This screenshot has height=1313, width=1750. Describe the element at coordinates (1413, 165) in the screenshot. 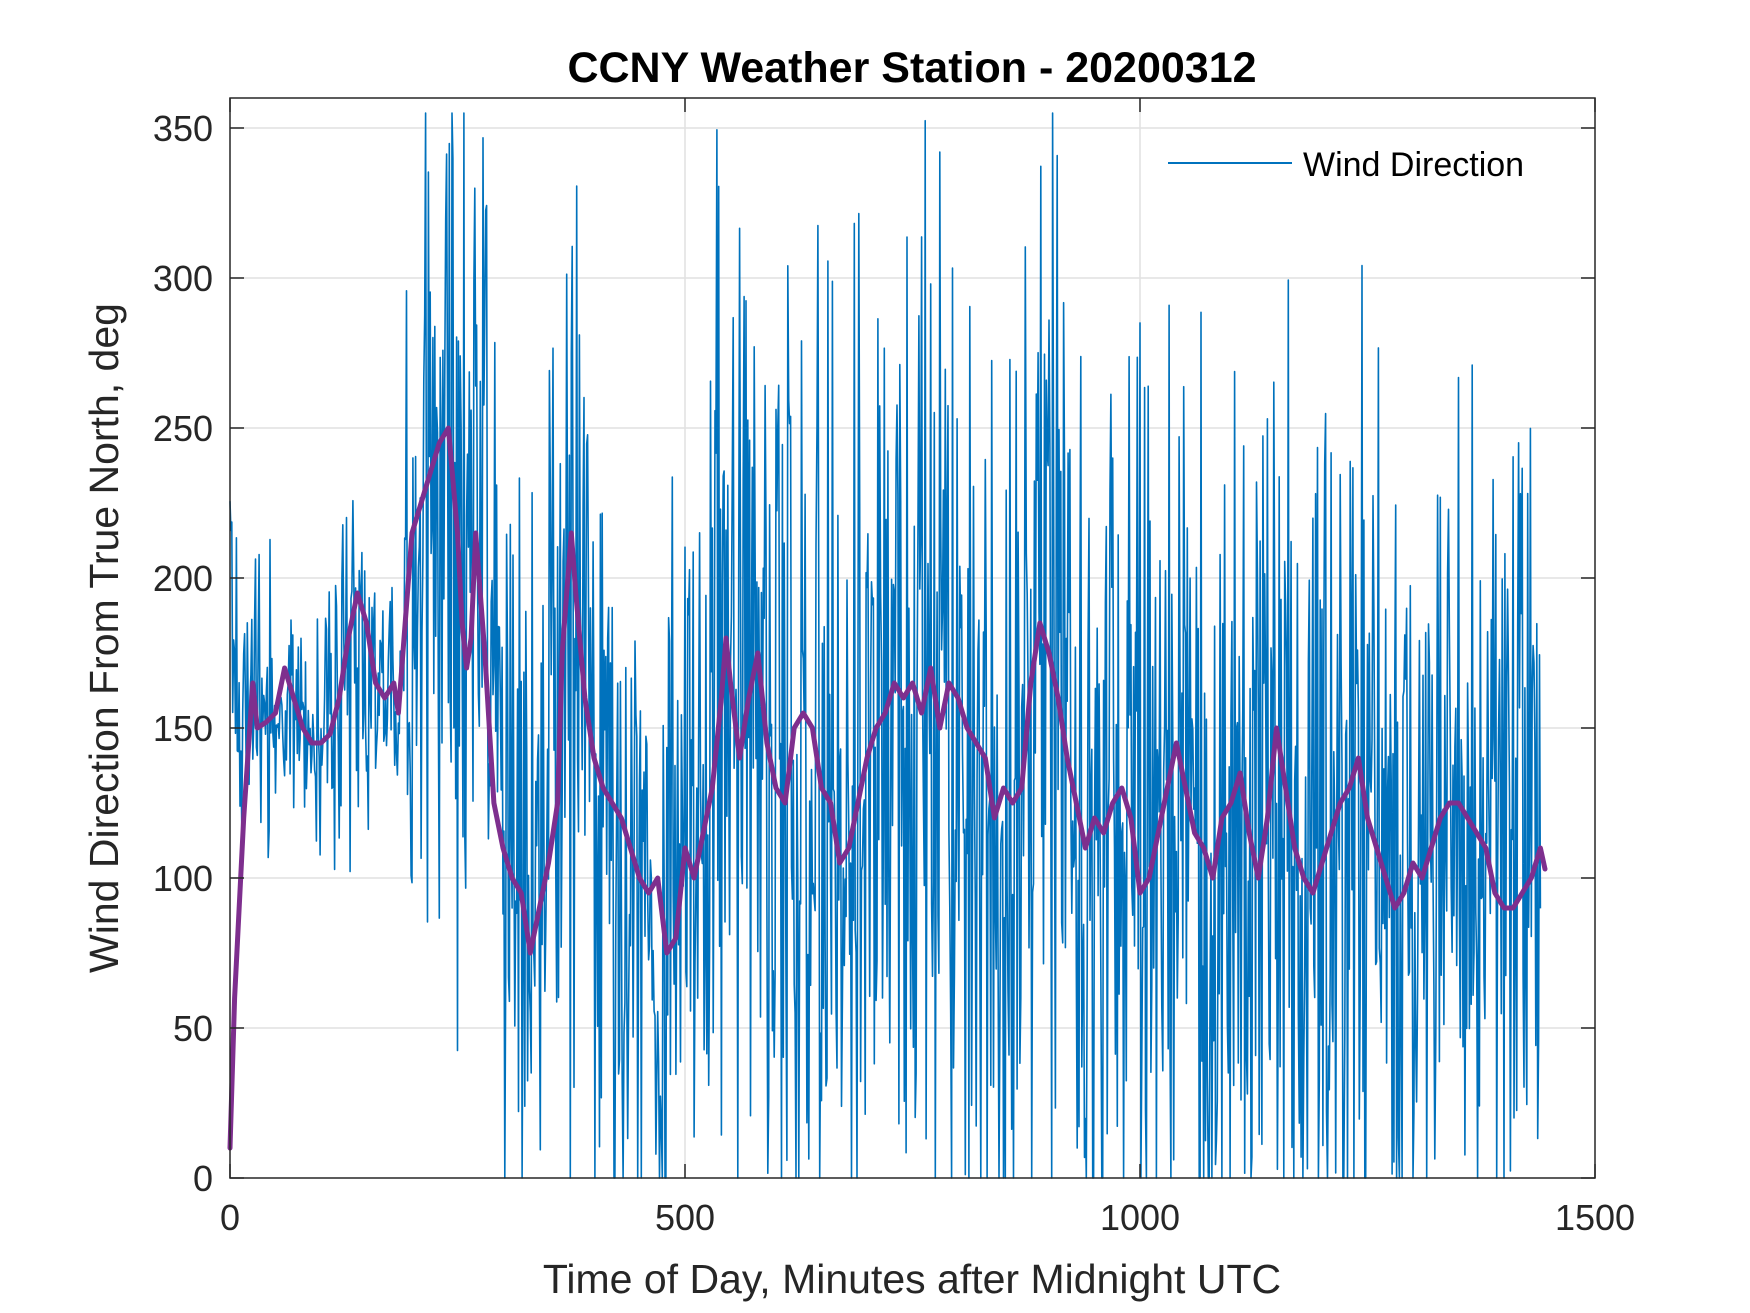

I see `legend-label-wind-direction: Wind Direction` at that location.